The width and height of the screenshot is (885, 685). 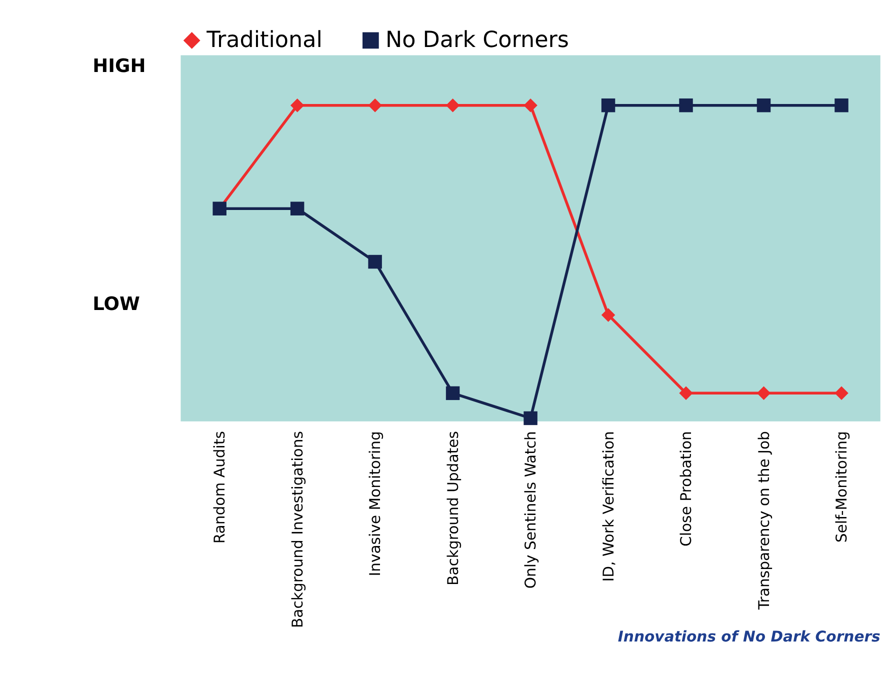 What do you see at coordinates (764, 521) in the screenshot?
I see `x-tick-label: Transparency on the Job` at bounding box center [764, 521].